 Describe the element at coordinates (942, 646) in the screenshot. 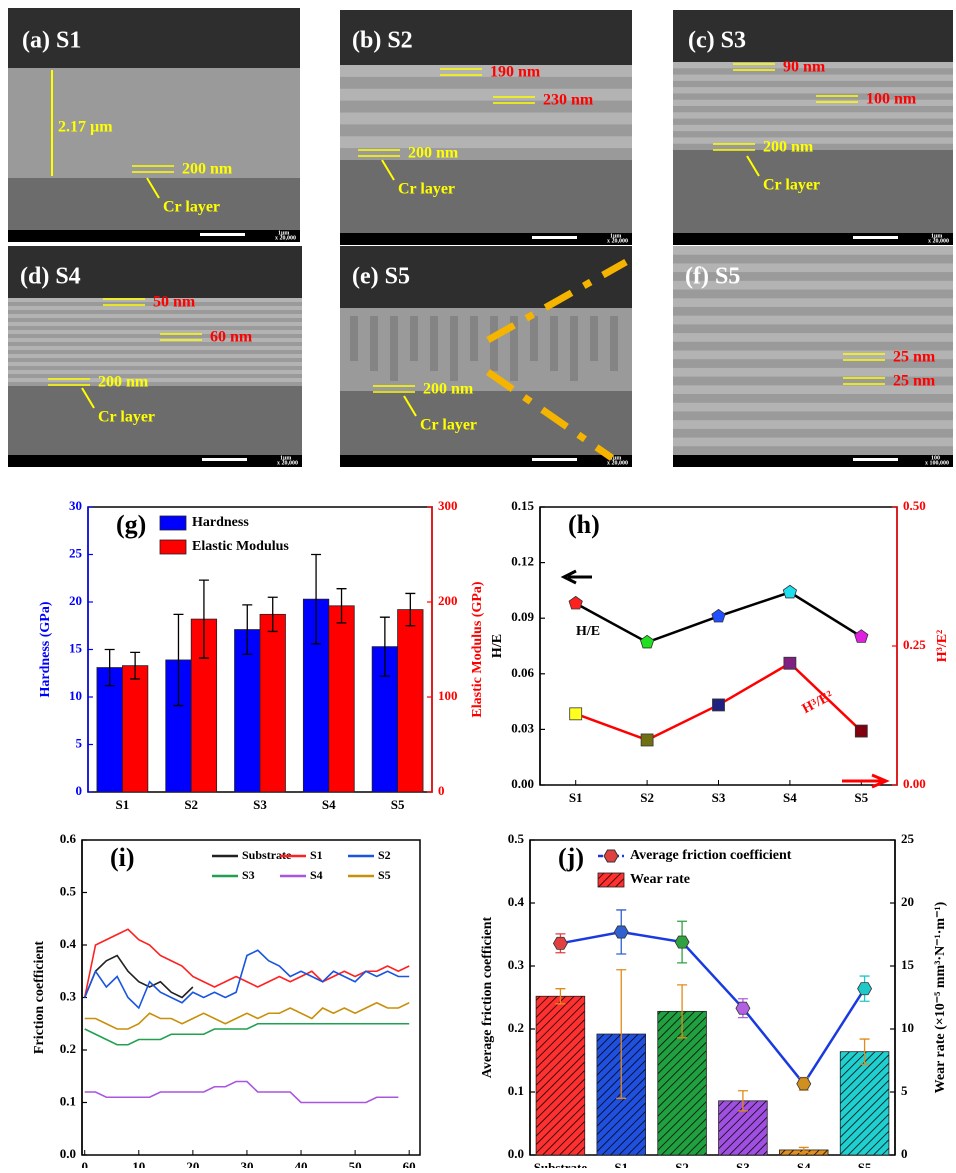

I see `y2-axis-label: H³/E²` at that location.